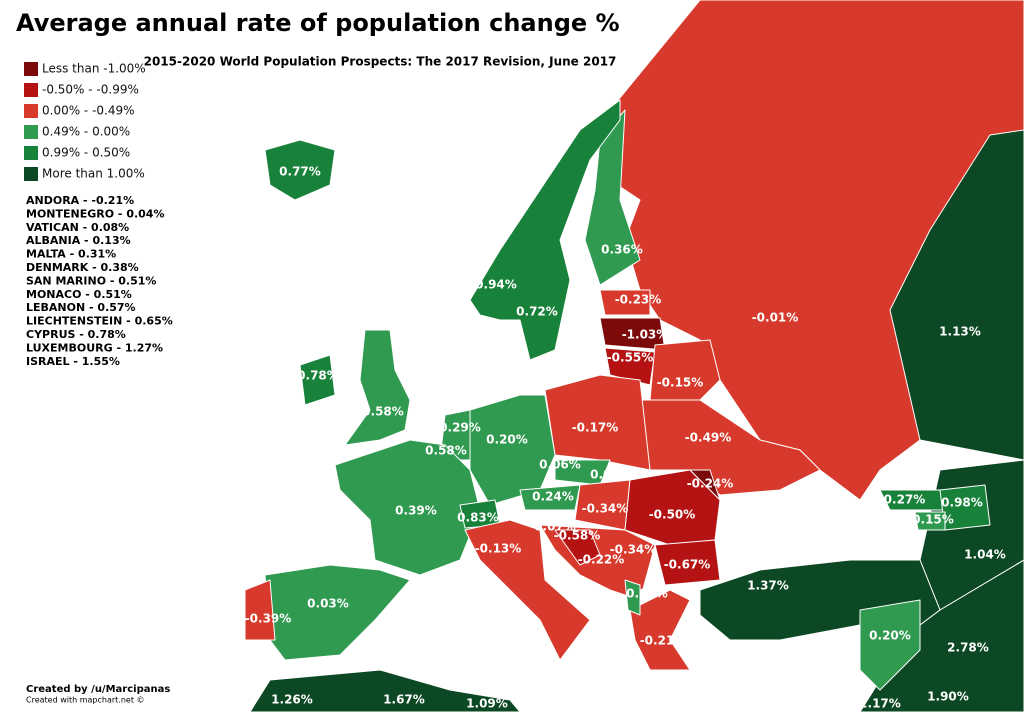 The width and height of the screenshot is (1024, 712). Describe the element at coordinates (318, 376) in the screenshot. I see `country-label: 0.78%` at that location.